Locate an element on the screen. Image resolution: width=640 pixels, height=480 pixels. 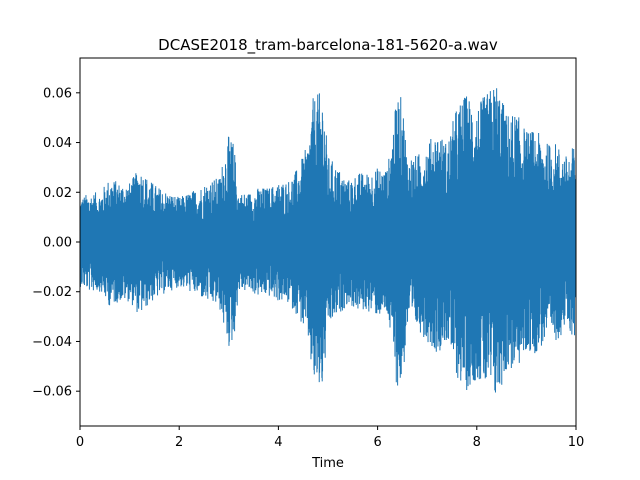
y-tick-label: −0.02 is located at coordinates (52, 292).